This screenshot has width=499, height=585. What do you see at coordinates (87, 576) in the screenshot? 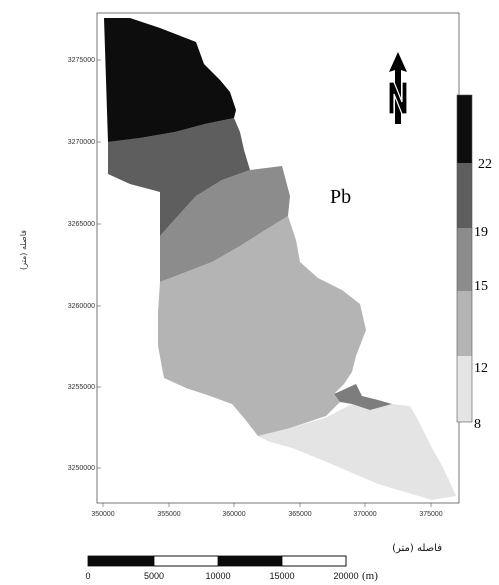
I see `scale-label: 0` at bounding box center [87, 576].